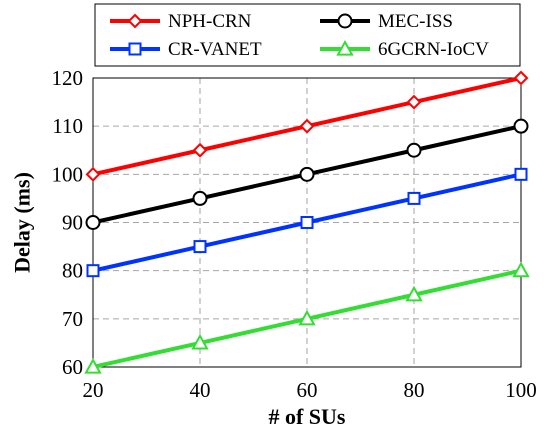 This screenshot has width=550, height=435. I want to click on legend-label: CR-VANET, so click(215, 49).